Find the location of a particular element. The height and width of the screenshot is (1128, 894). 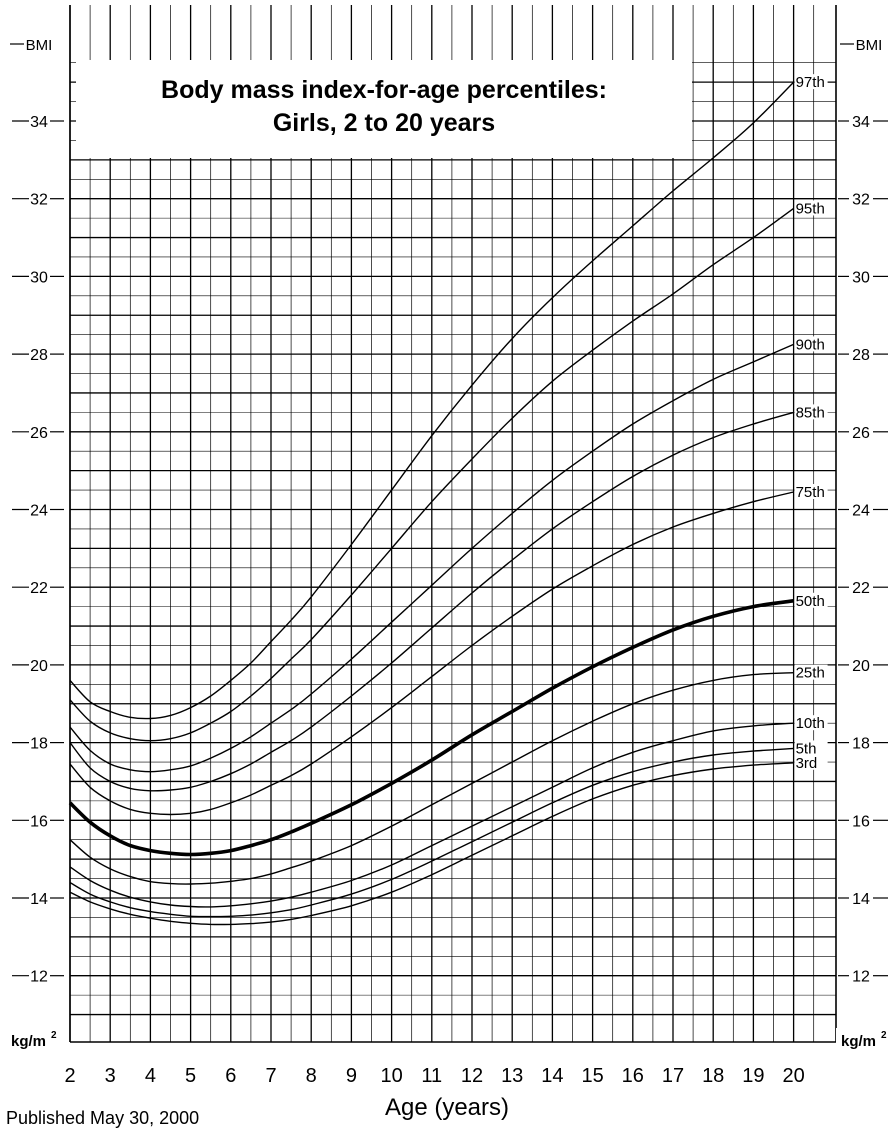

percentile-label-10th: 10th is located at coordinates (810, 723).